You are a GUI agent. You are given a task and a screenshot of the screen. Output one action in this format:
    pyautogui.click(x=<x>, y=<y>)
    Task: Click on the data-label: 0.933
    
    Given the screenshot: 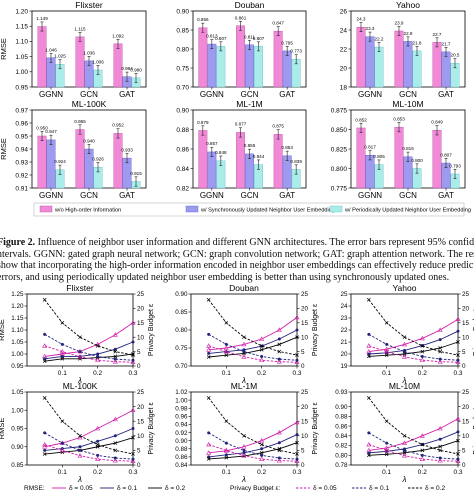 What is the action you would take?
    pyautogui.click(x=127, y=149)
    